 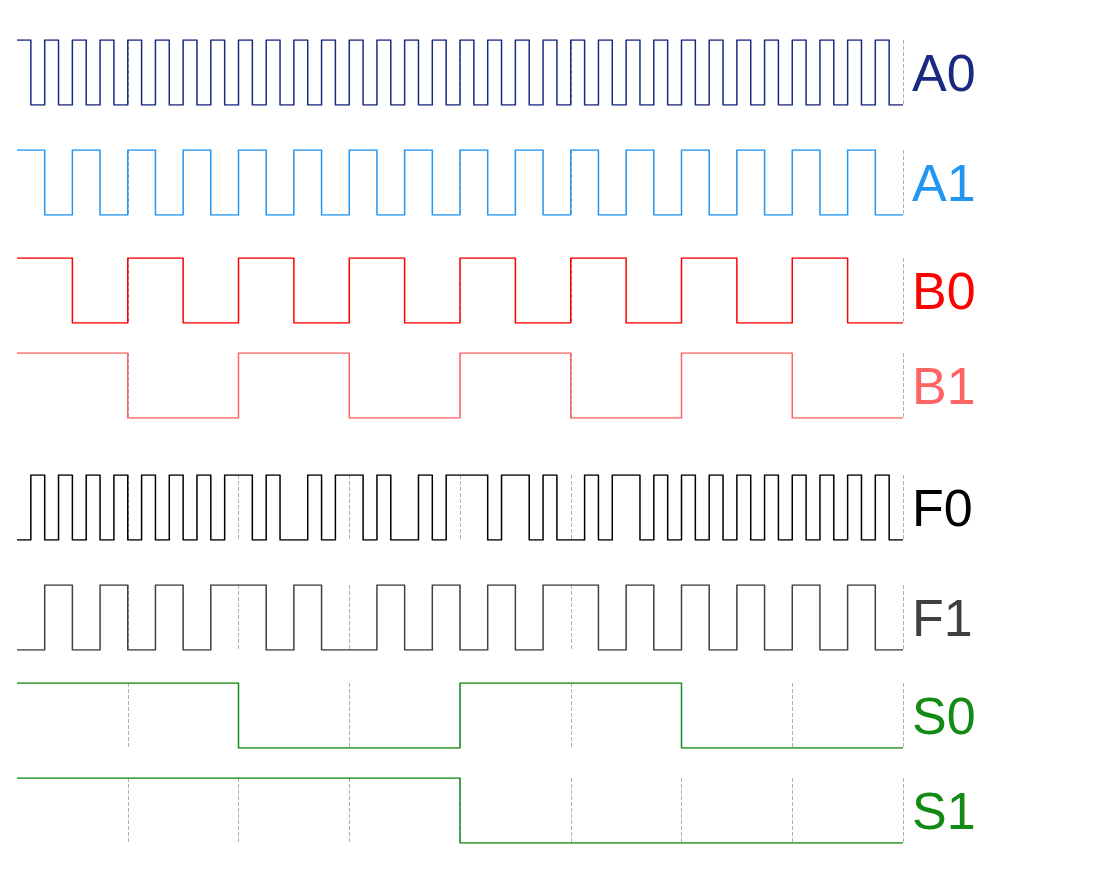 I want to click on series-label: B1, so click(x=944, y=385).